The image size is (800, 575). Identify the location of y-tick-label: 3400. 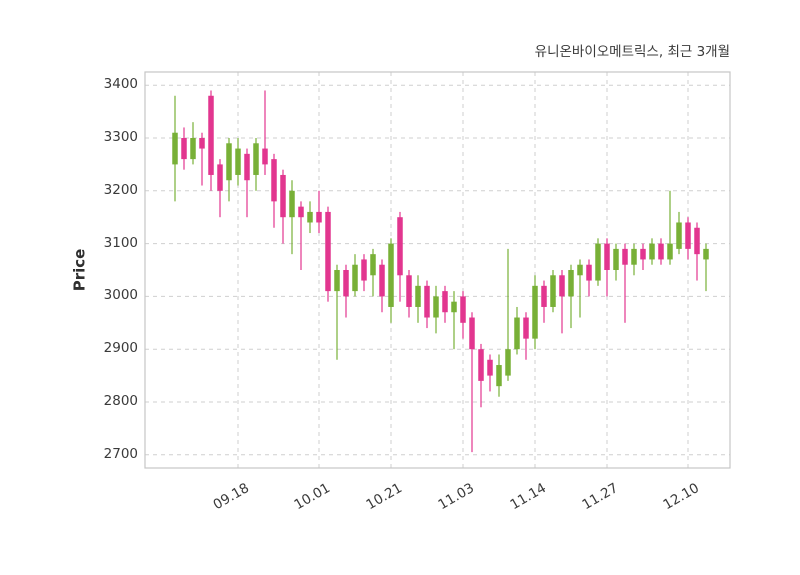
(120, 84).